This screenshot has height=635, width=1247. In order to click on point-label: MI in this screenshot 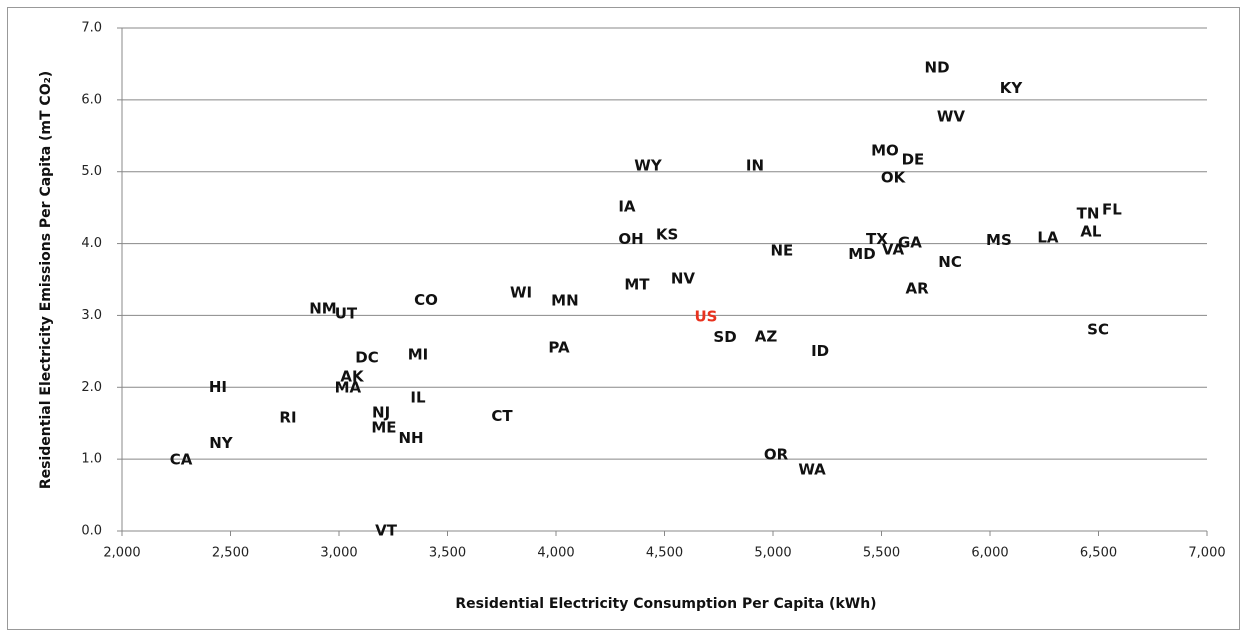, I will do `click(418, 354)`.